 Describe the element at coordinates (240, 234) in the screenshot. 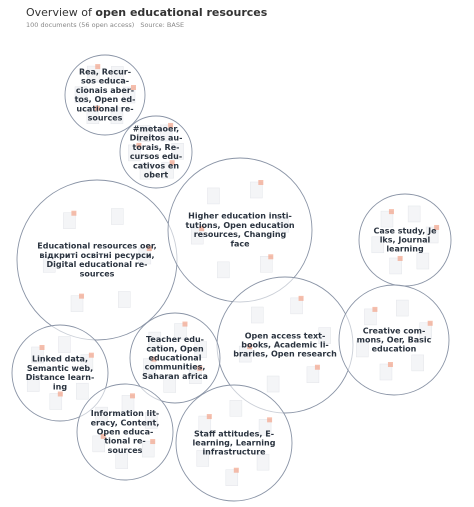

I see `bubble-label: resources, Changing` at that location.